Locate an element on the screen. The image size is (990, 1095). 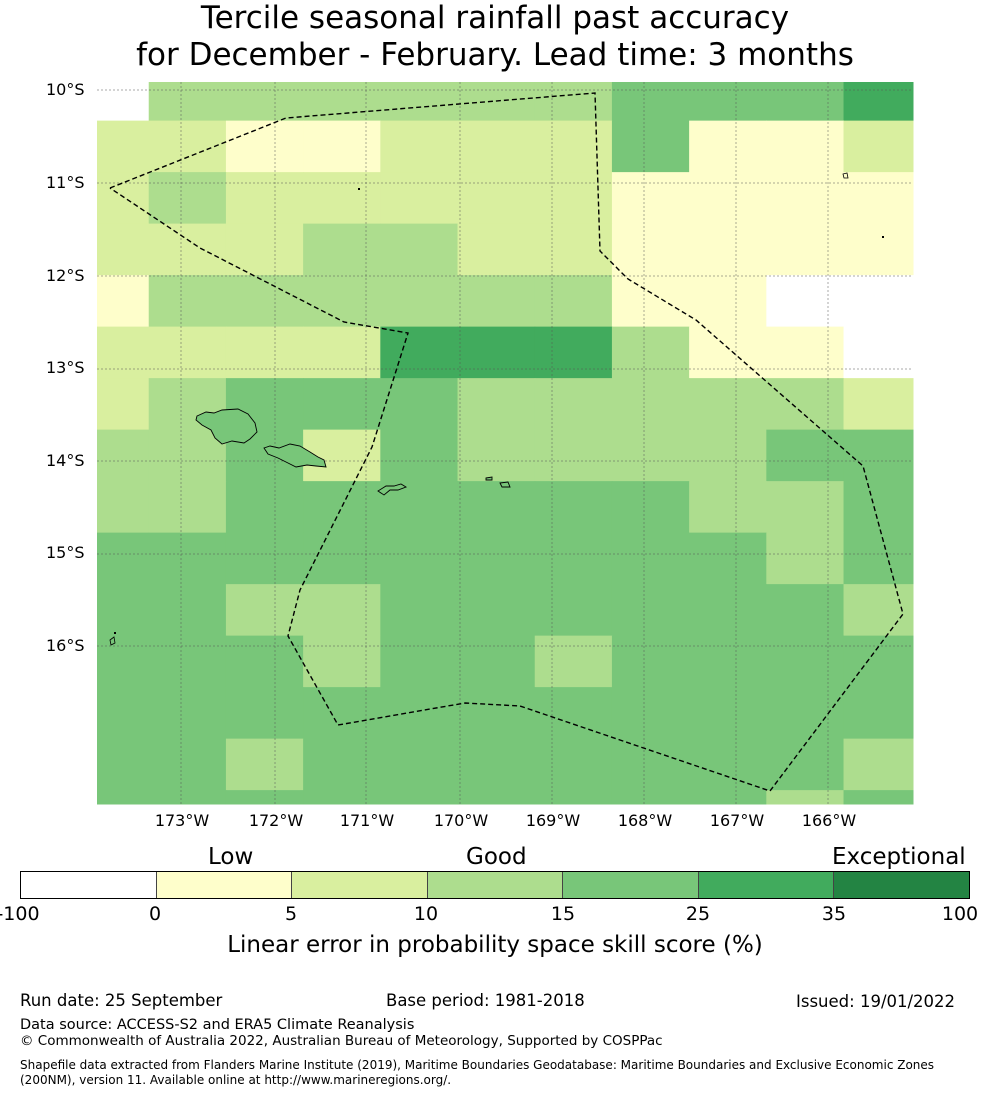
lat-label-12s: 12°S is located at coordinates (65, 275).